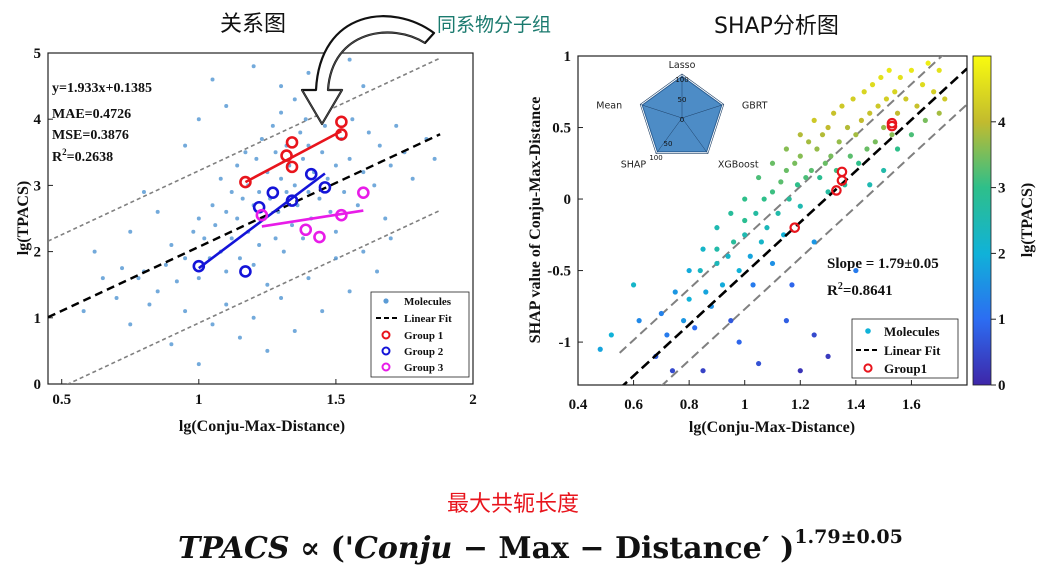 This screenshot has height=585, width=1049. I want to click on left-x-tick-label: 0.5, so click(61, 400).